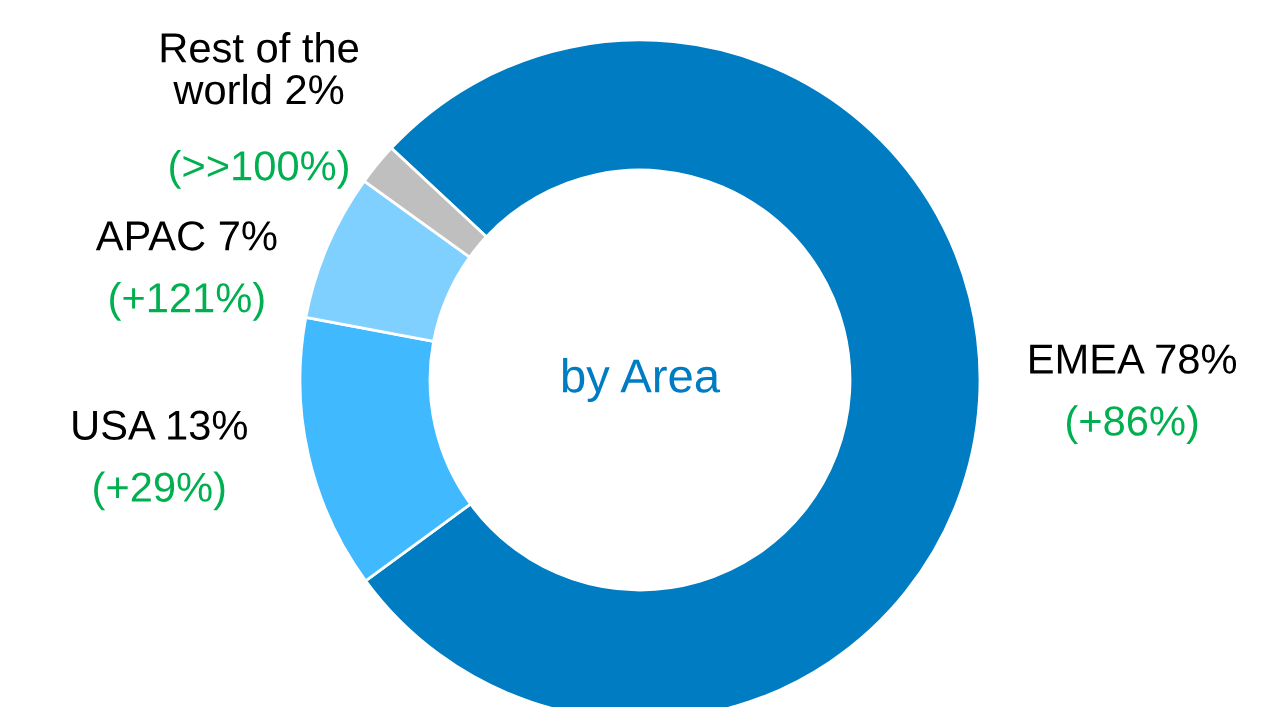 The image size is (1287, 707). Describe the element at coordinates (159, 491) in the screenshot. I see `text: (+29%)` at that location.